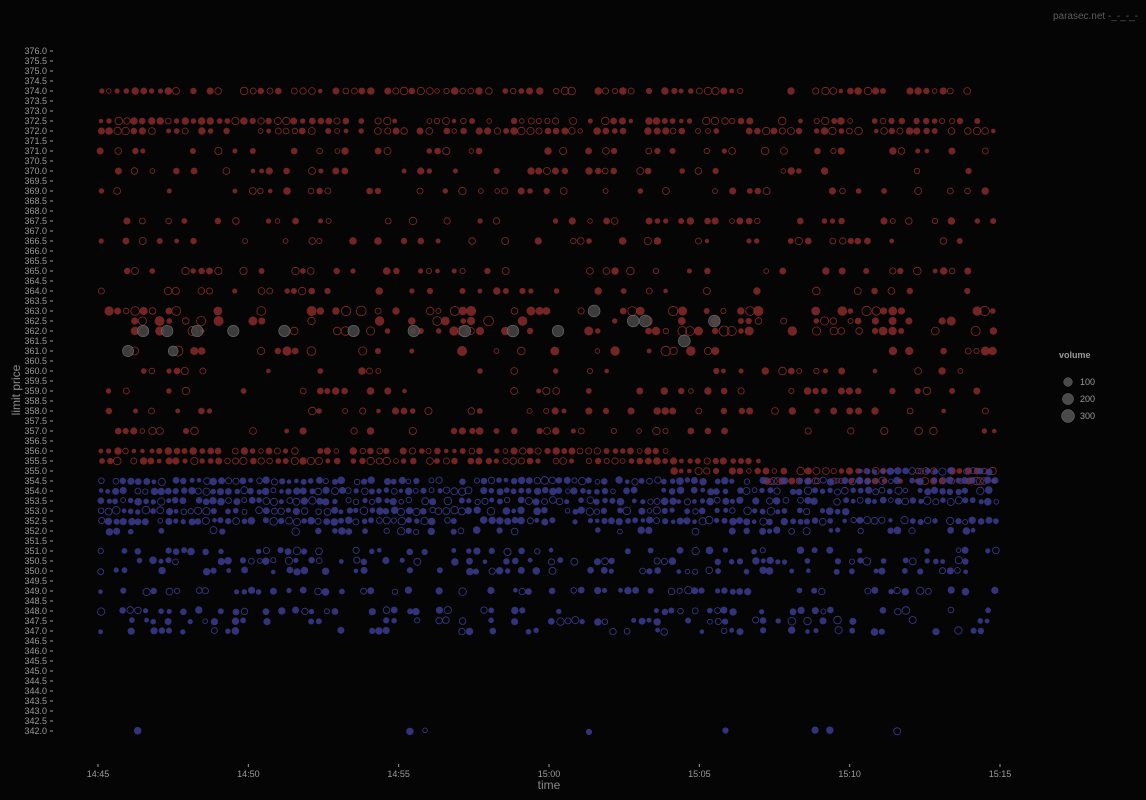 The width and height of the screenshot is (1146, 800). Describe the element at coordinates (35, 651) in the screenshot. I see `y-tick-label: 346.0` at that location.